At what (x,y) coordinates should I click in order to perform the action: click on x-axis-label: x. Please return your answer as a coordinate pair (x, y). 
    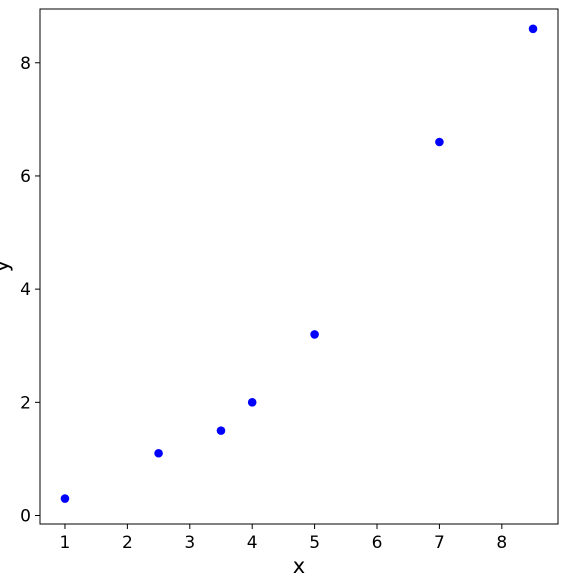
    Looking at the image, I should click on (299, 565).